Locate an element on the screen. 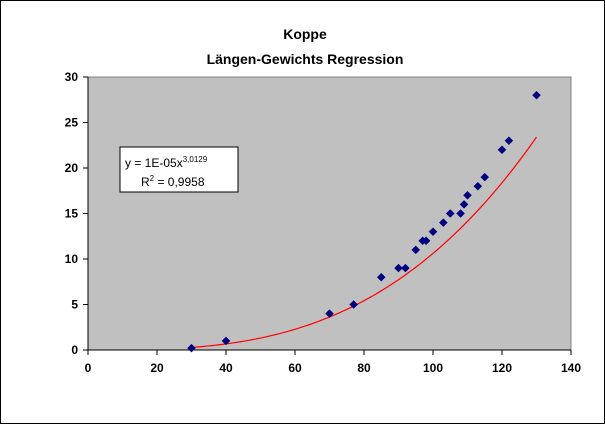 This screenshot has height=425, width=605. x-axis-ticks: 0 20 40 60 80 100 120 140 is located at coordinates (333, 362).